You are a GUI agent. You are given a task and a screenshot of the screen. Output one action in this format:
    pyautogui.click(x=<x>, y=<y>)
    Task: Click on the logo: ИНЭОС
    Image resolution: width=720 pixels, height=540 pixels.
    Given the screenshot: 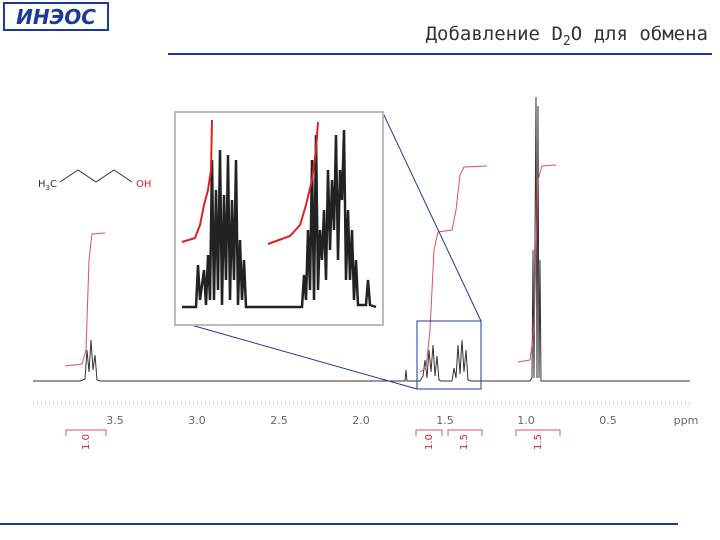 What is the action you would take?
    pyautogui.click(x=56, y=17)
    